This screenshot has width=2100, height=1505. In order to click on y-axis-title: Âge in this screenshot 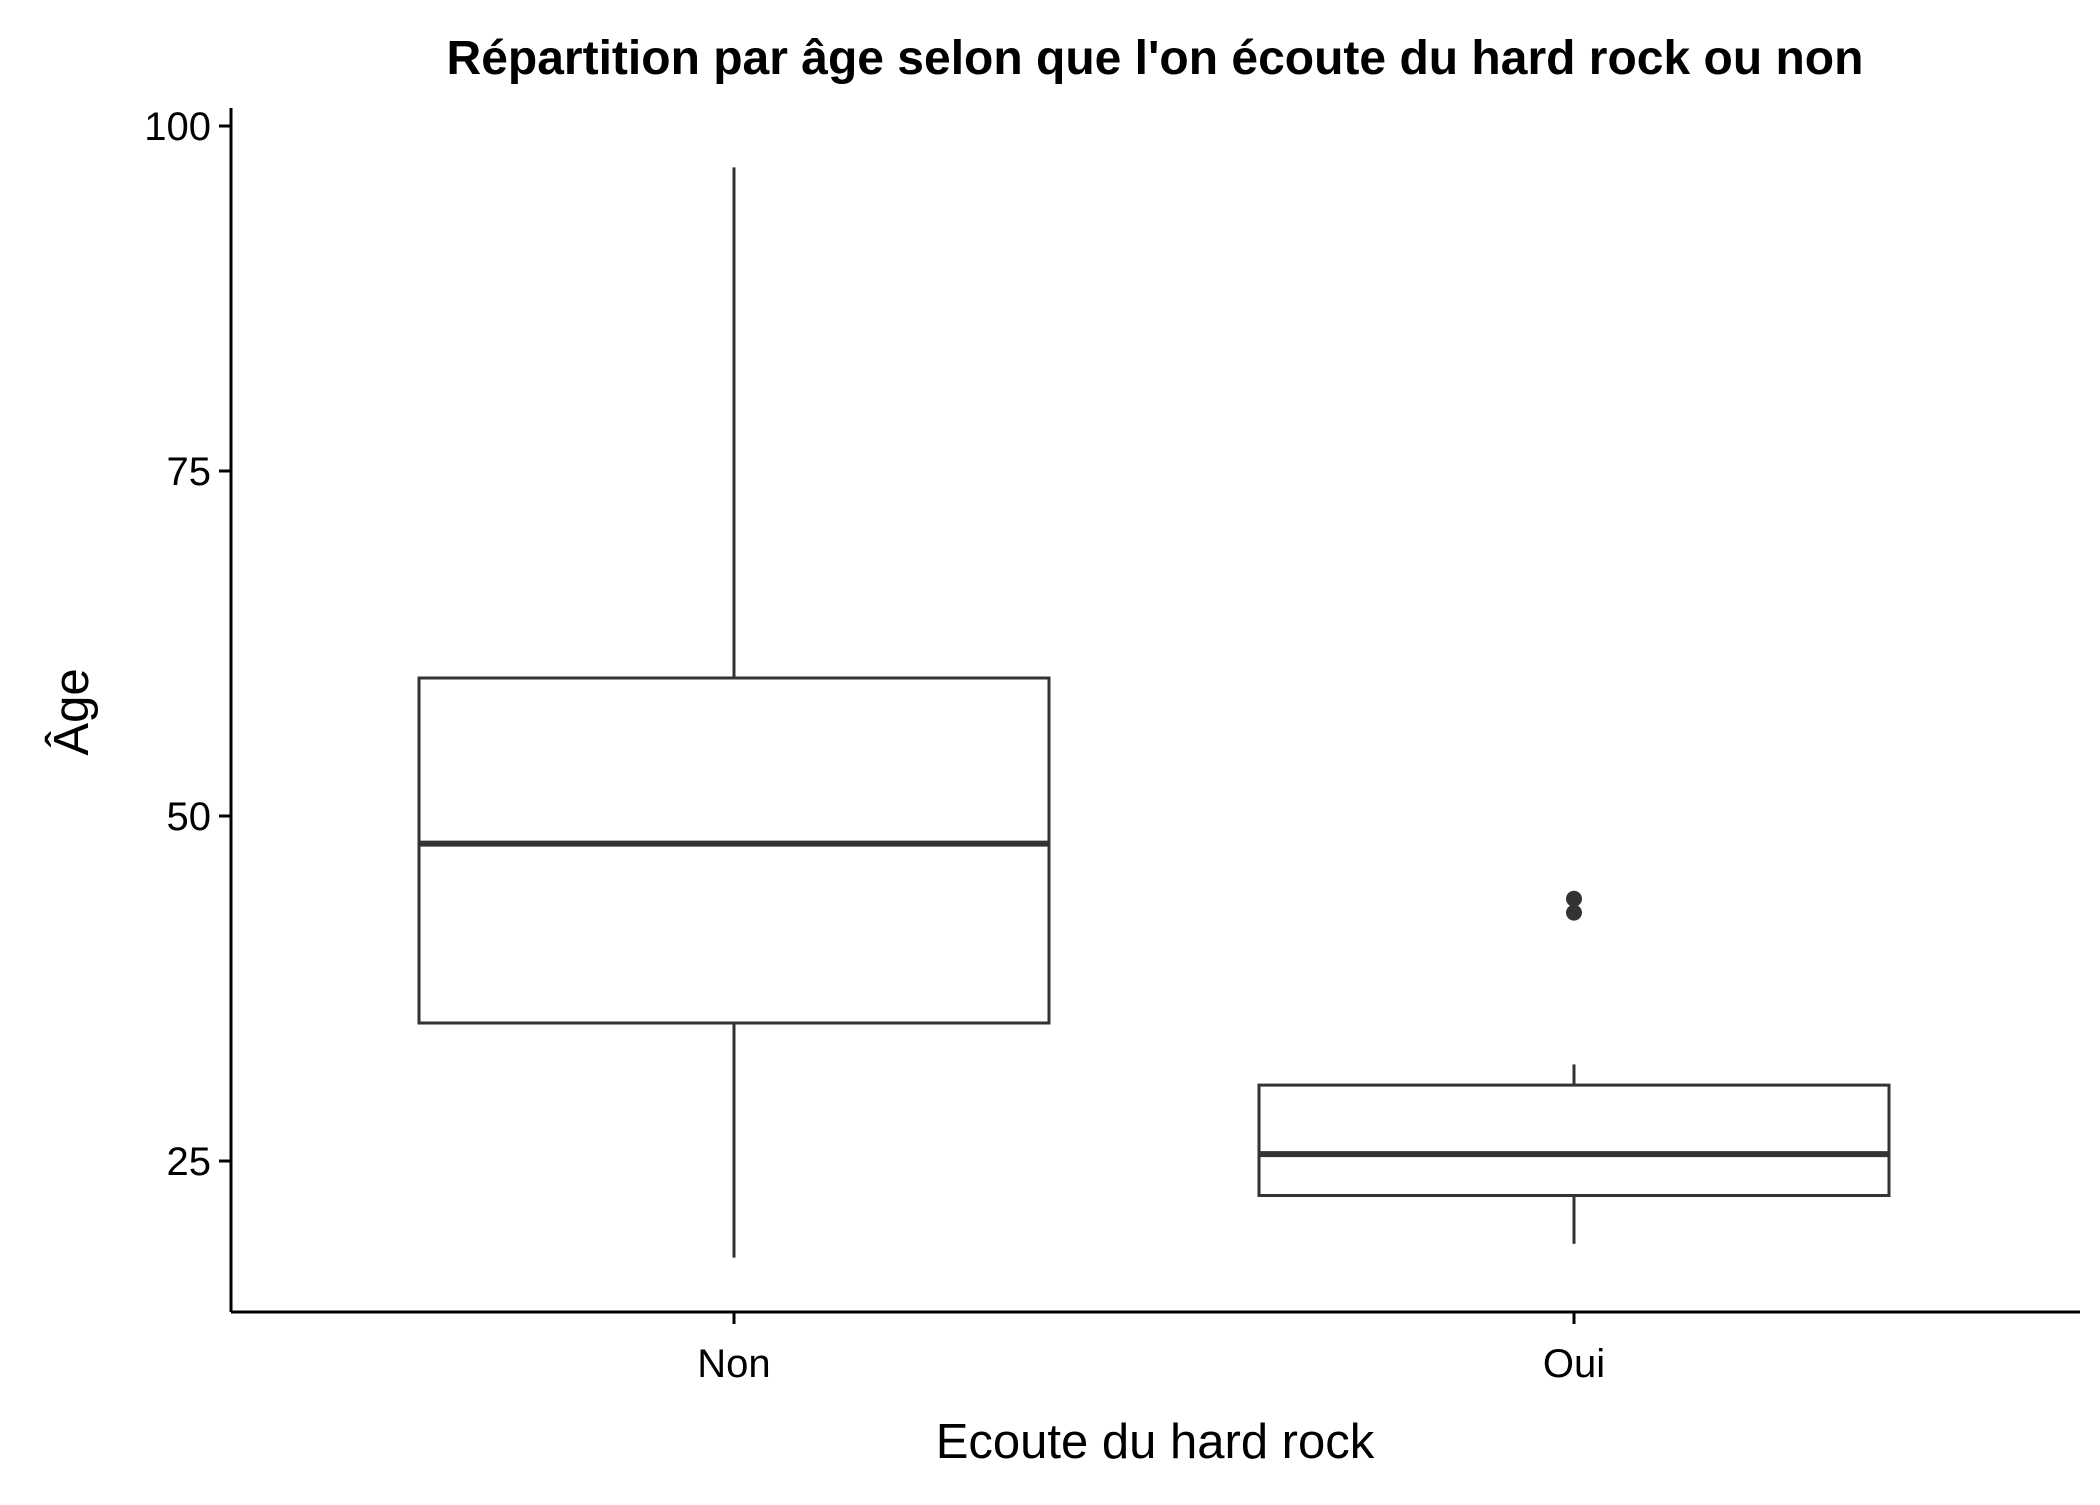, I will do `click(72, 711)`.